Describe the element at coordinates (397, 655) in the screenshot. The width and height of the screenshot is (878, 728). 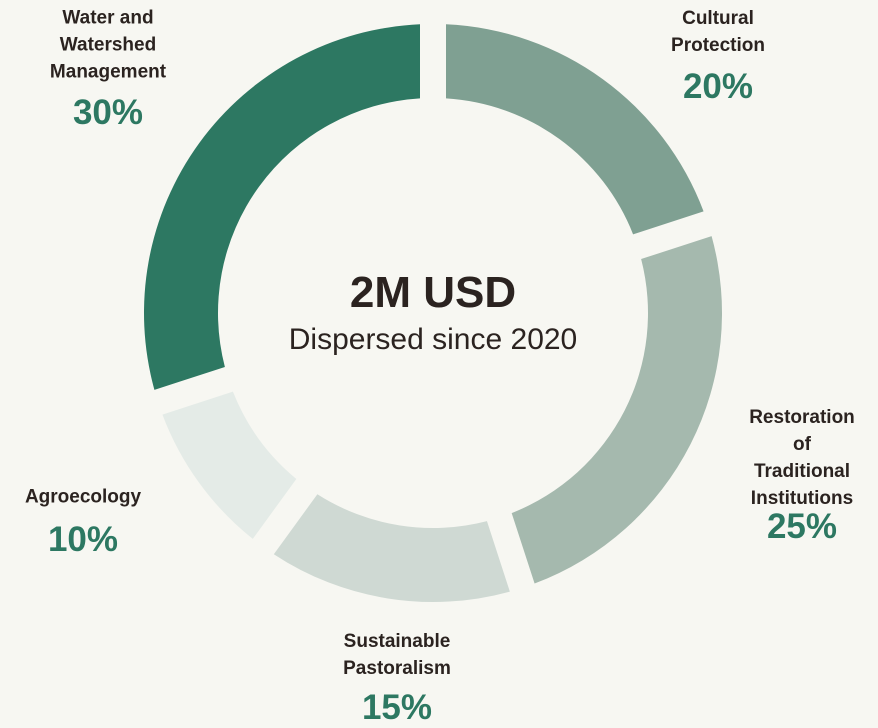
I see `segment-label: Sustainable Pastoralism` at that location.